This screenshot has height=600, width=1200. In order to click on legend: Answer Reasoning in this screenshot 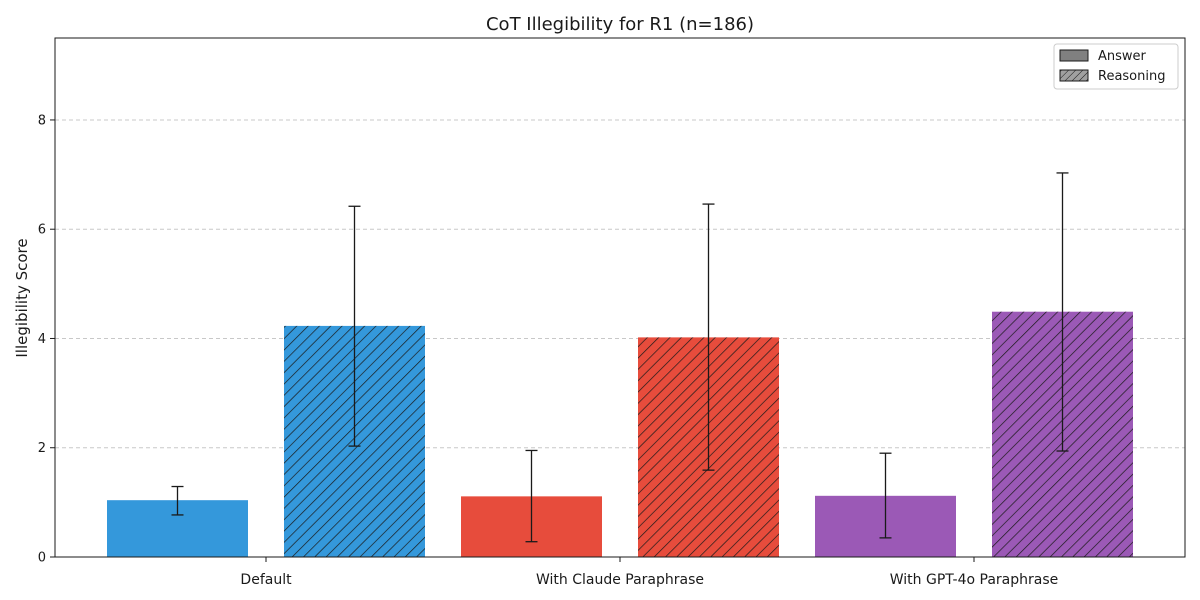, I will do `click(1116, 66)`.